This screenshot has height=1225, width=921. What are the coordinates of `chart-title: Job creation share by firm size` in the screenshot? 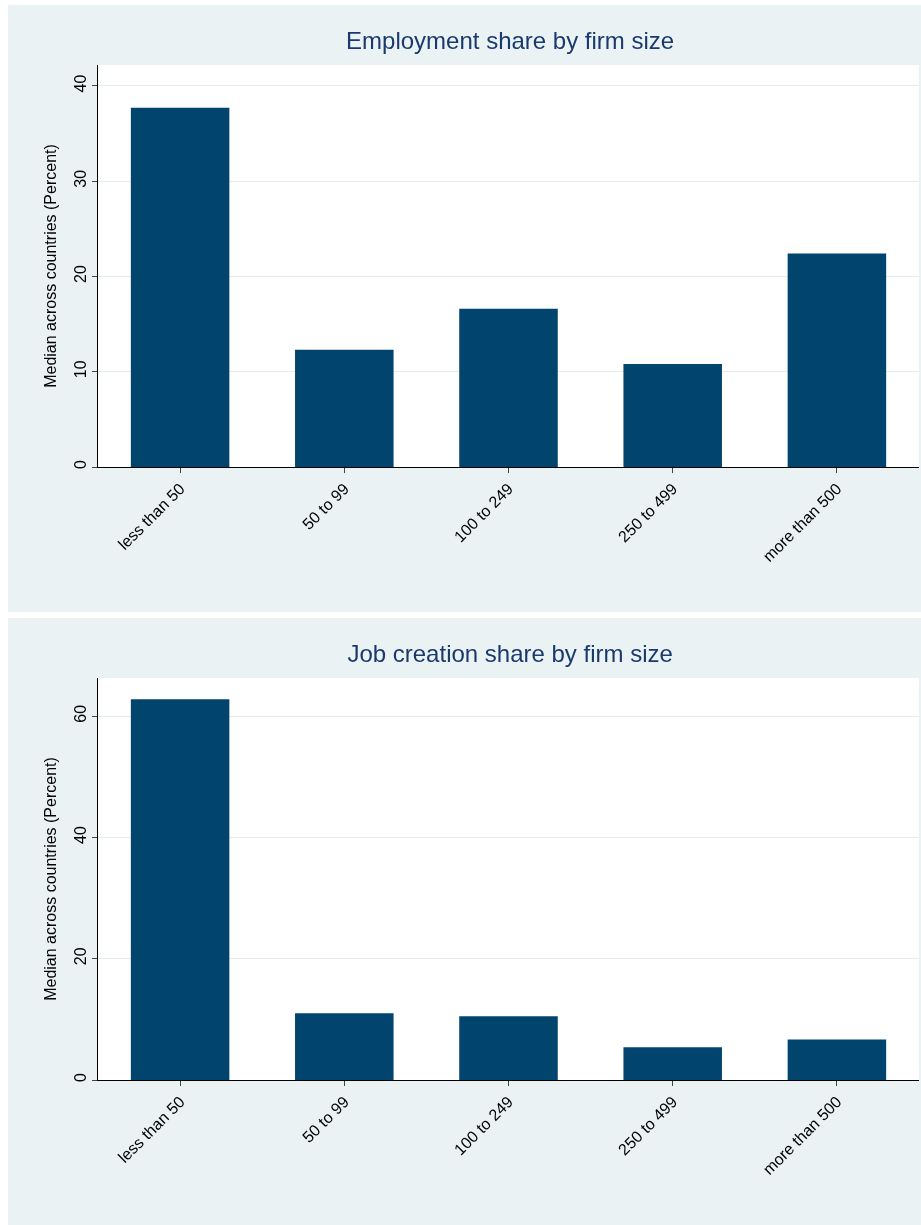 It's located at (510, 654).